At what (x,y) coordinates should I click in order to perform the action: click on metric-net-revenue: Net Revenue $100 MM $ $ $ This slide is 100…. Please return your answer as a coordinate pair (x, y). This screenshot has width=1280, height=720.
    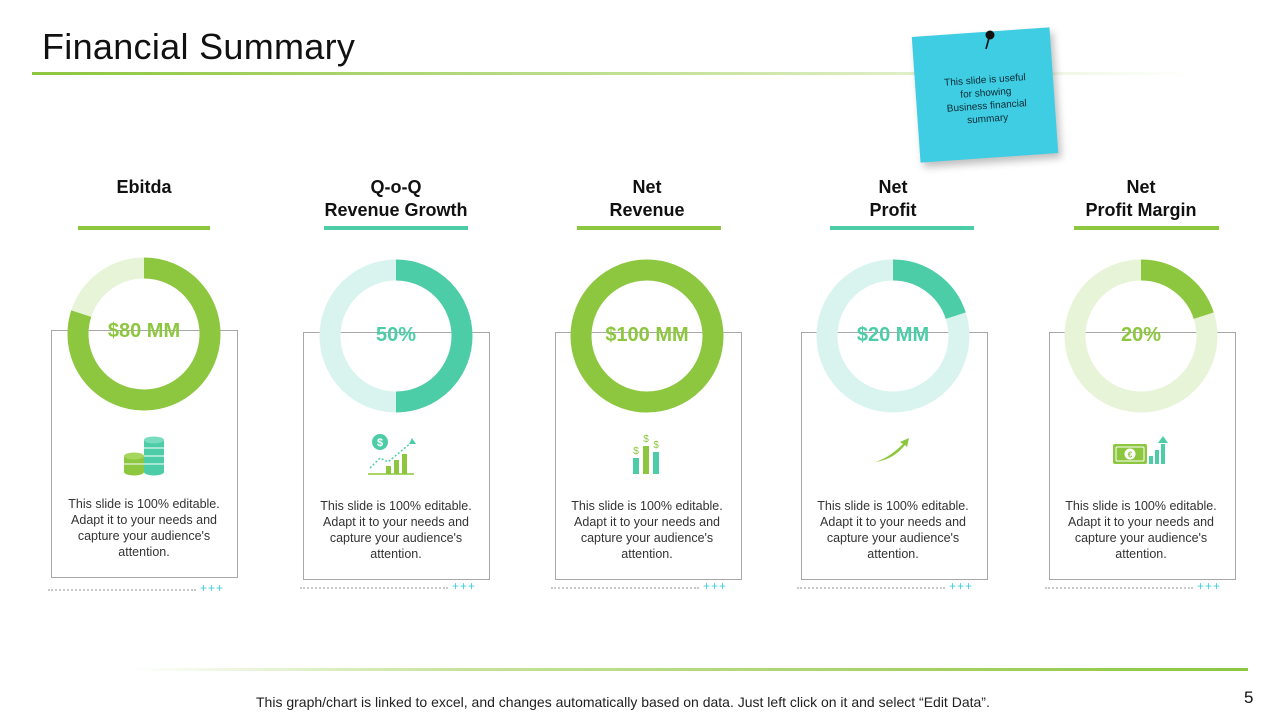
    Looking at the image, I should click on (647, 310).